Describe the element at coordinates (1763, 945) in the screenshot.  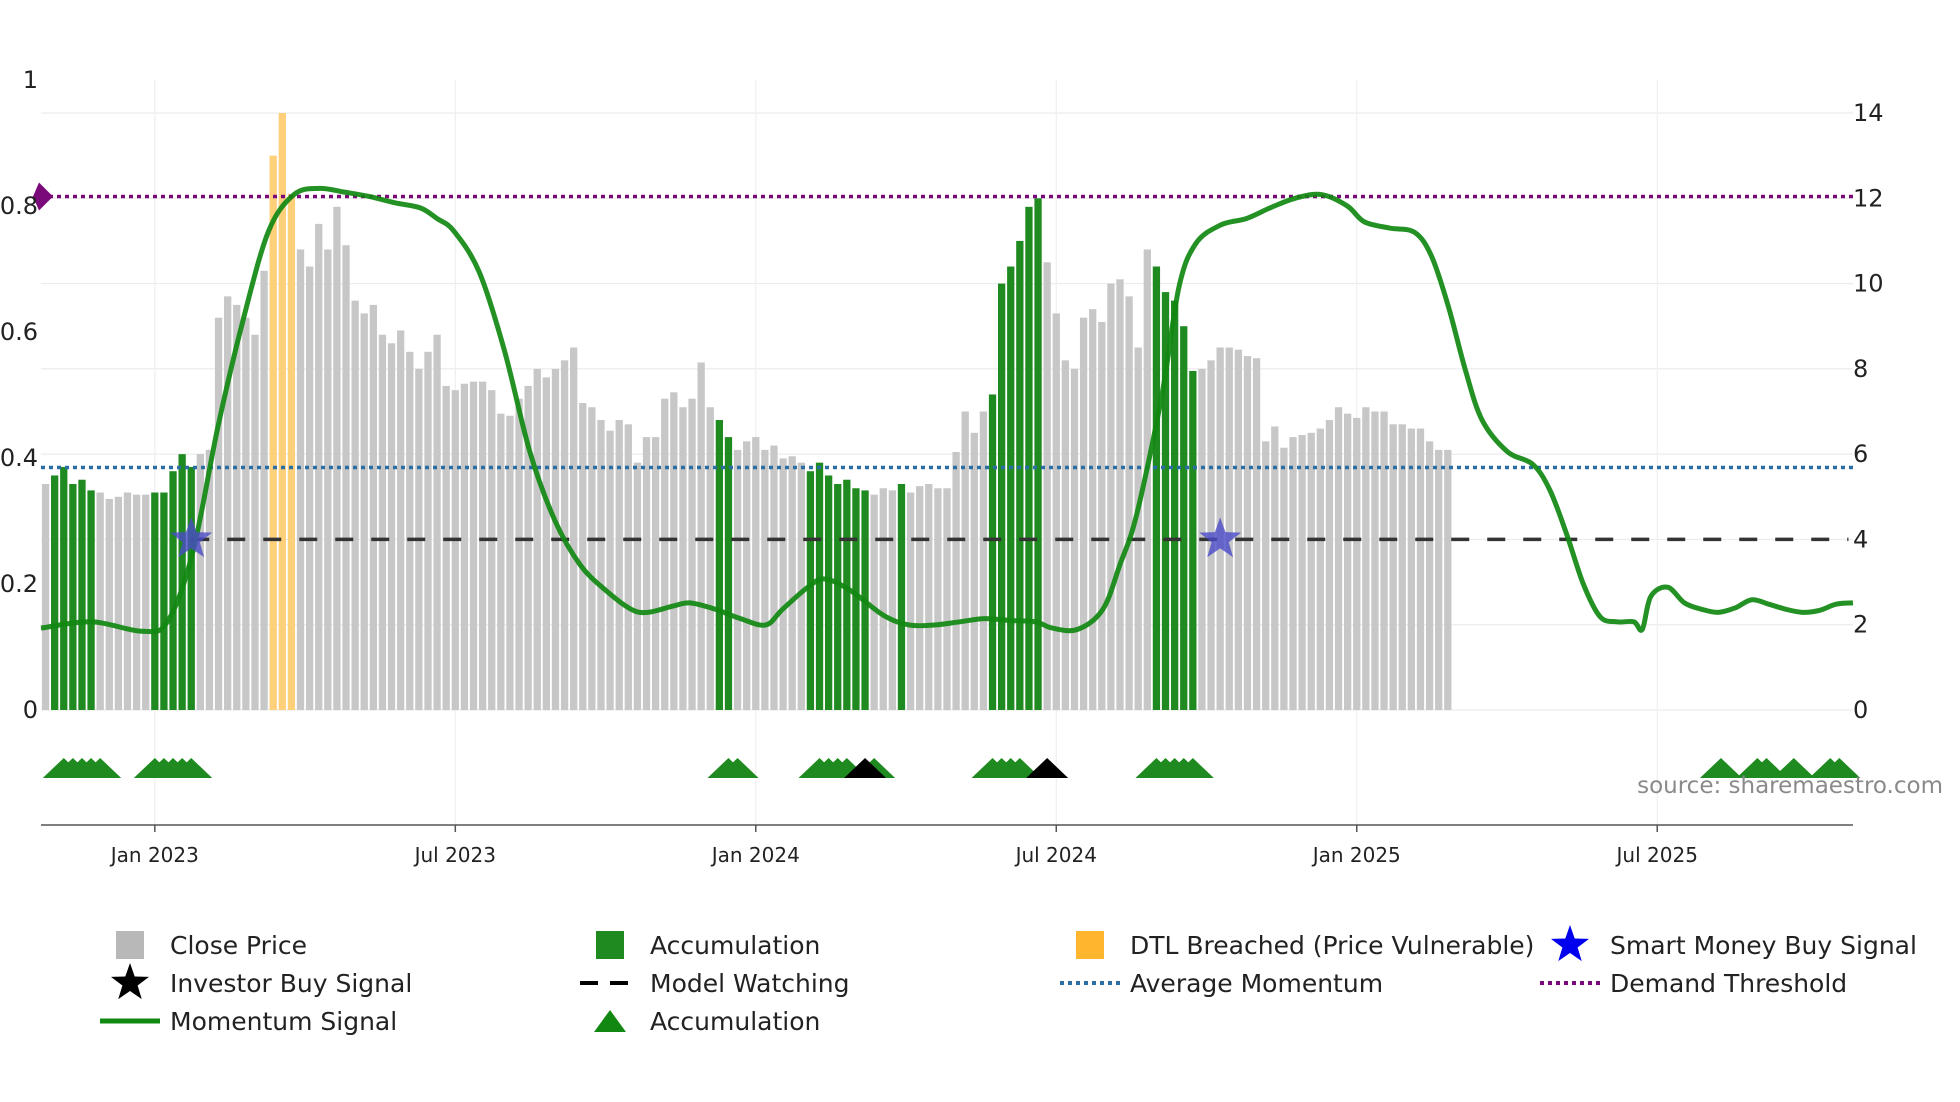
I see `legend-label: Smart Money Buy Signal` at that location.